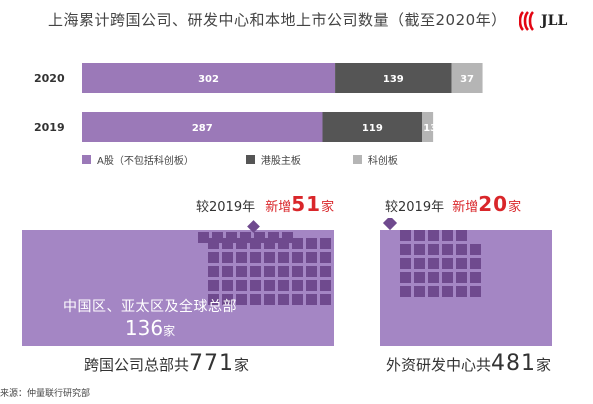 This screenshot has width=593, height=404. What do you see at coordinates (306, 204) in the screenshot?
I see `hq-increase-value: 51` at bounding box center [306, 204].